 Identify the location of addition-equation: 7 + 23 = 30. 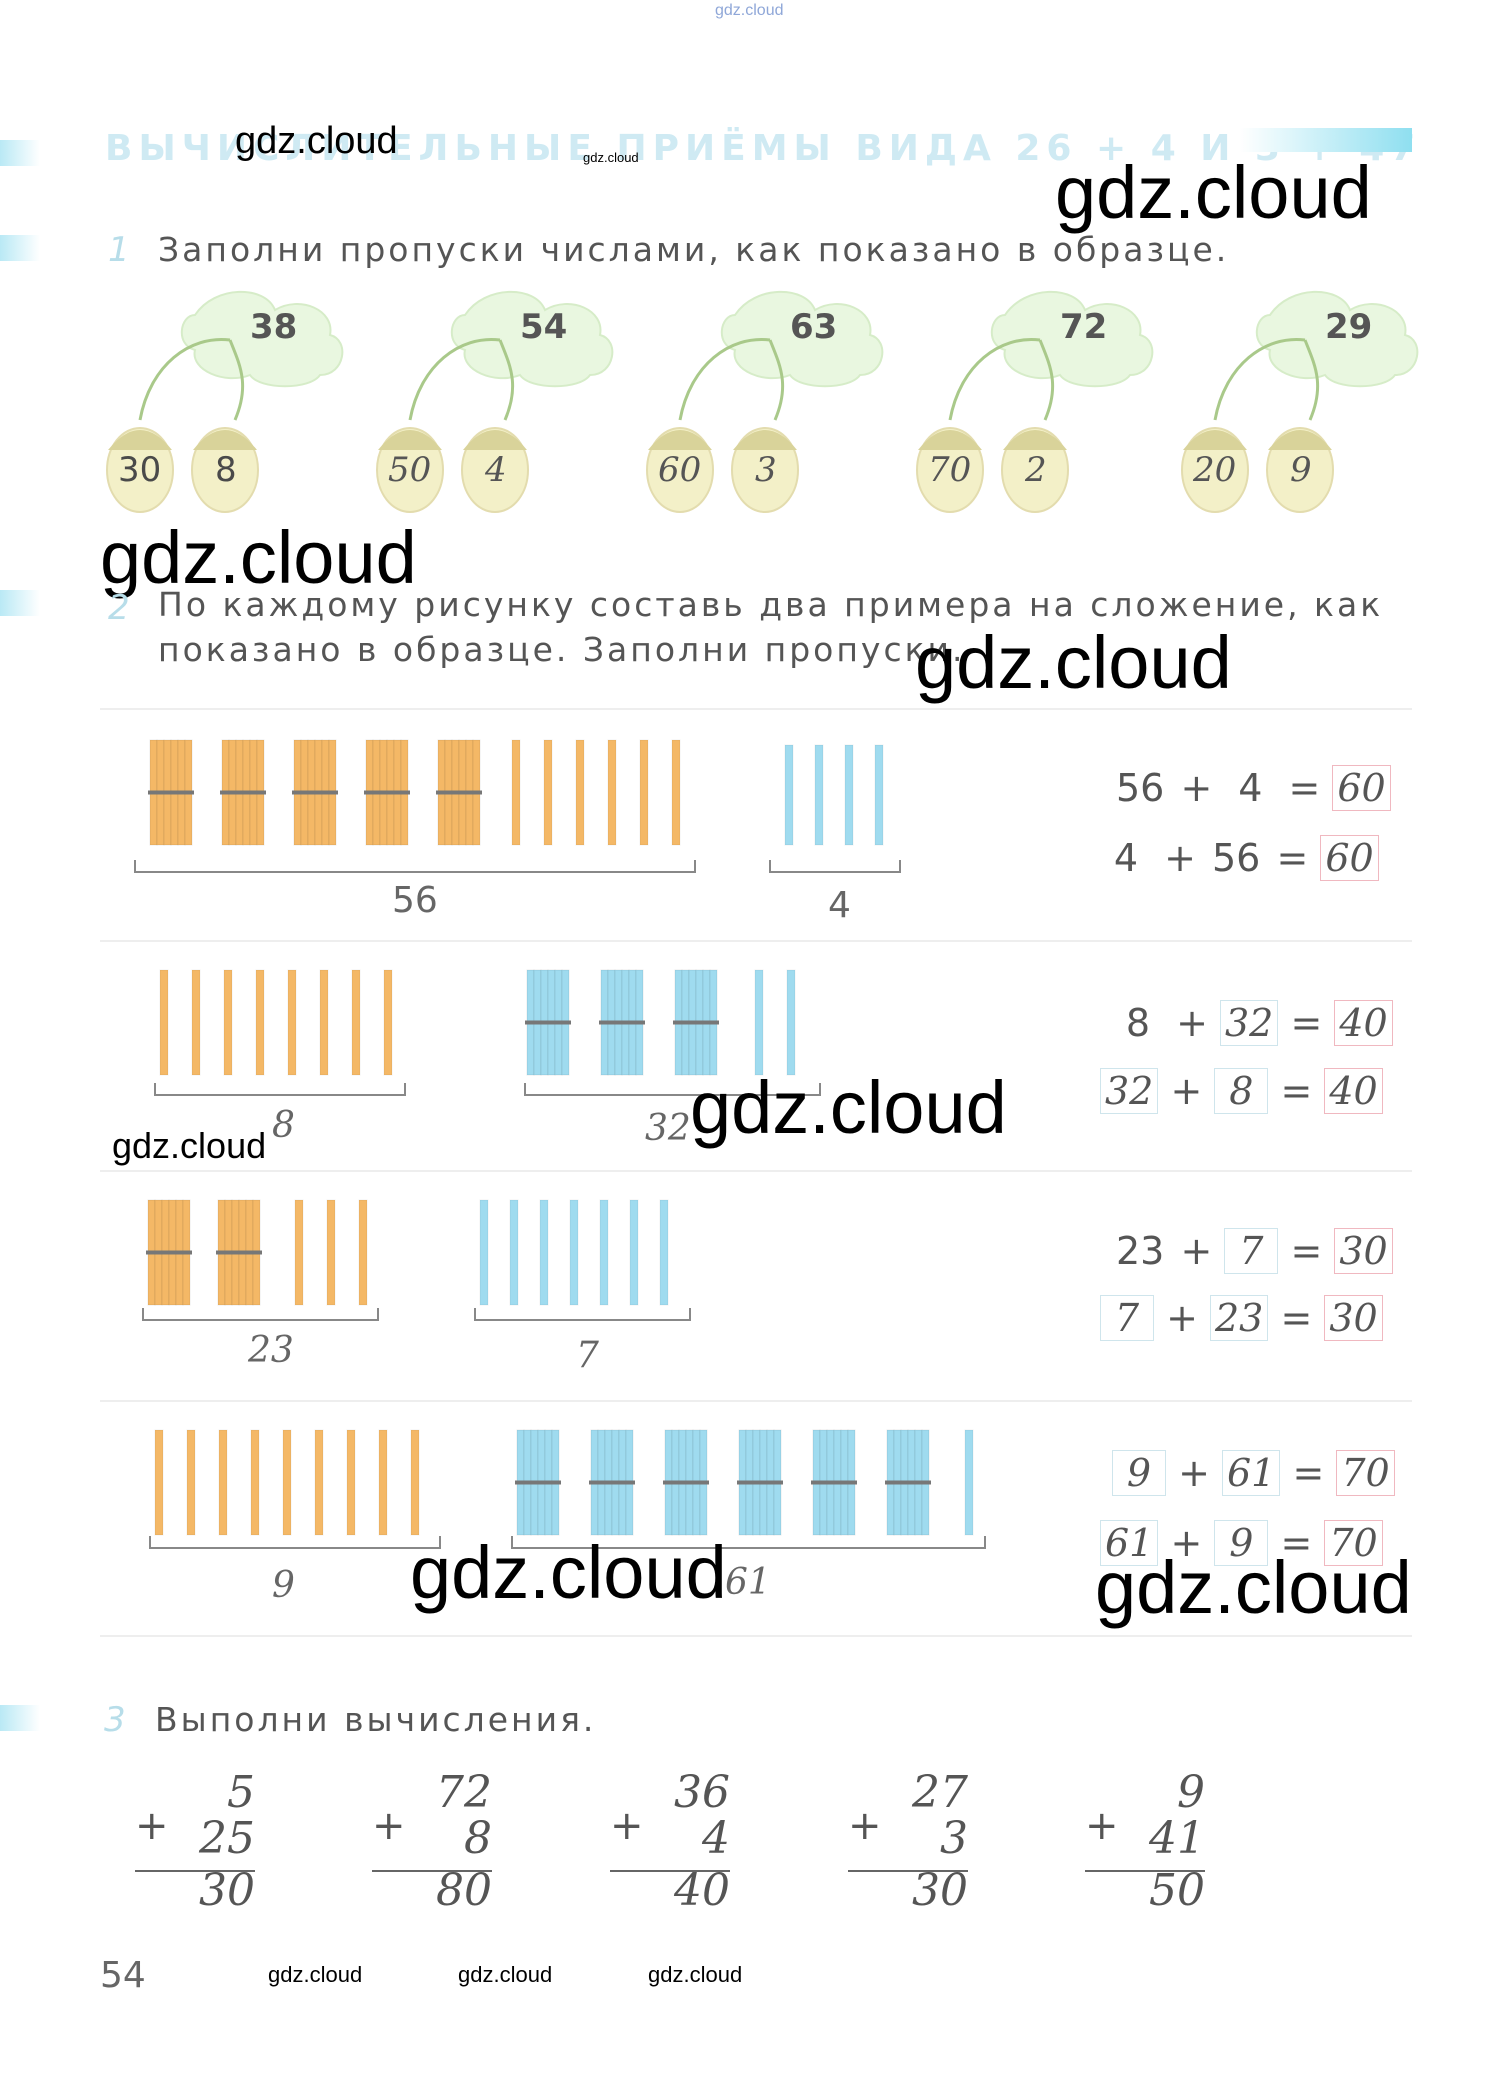
(1241, 1318).